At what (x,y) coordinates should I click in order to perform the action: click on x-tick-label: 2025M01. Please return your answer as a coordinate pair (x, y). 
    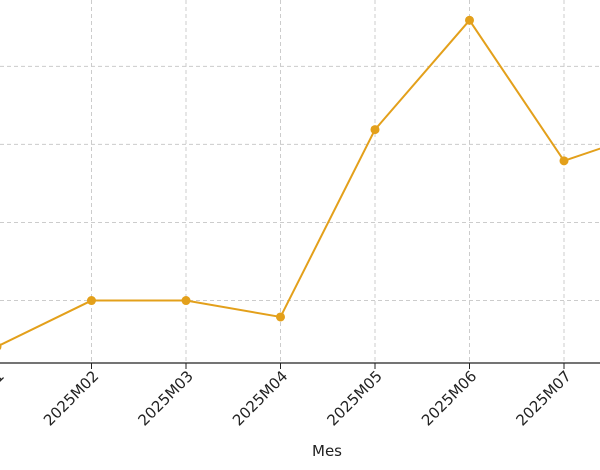
    Looking at the image, I should click on (4, 398).